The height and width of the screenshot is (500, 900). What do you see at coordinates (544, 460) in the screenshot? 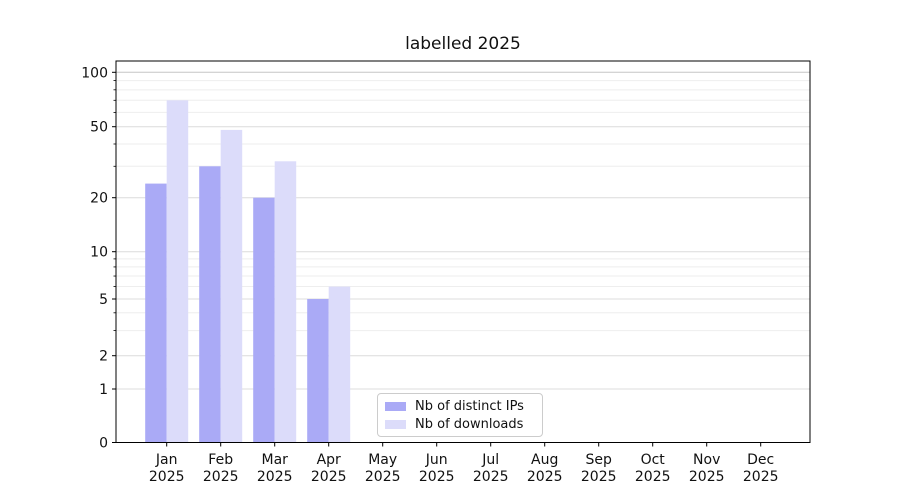
I see `x-tick-label-month: Aug` at bounding box center [544, 460].